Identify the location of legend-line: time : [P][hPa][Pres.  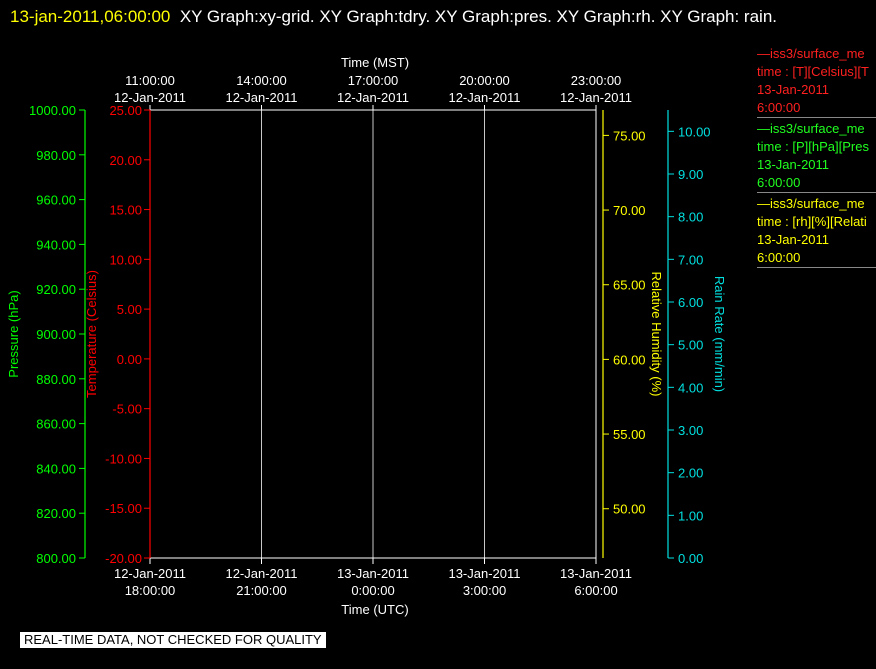
(813, 146).